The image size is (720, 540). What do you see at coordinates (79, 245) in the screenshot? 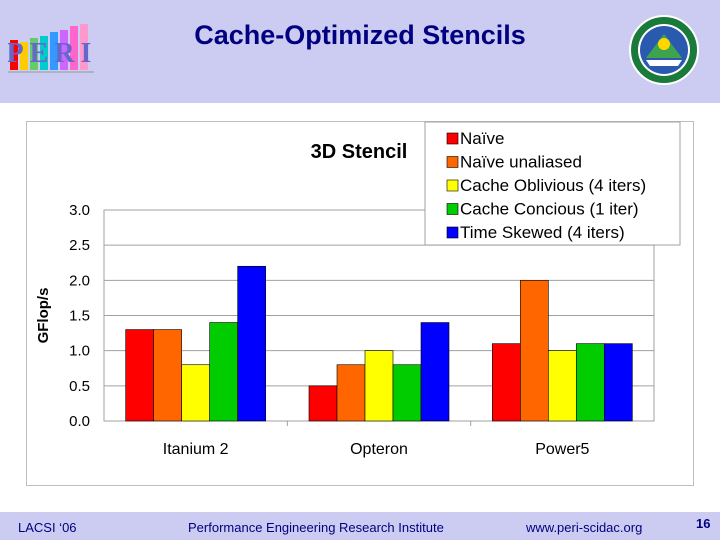
I see `y-tick-label: 2.5` at bounding box center [79, 245].